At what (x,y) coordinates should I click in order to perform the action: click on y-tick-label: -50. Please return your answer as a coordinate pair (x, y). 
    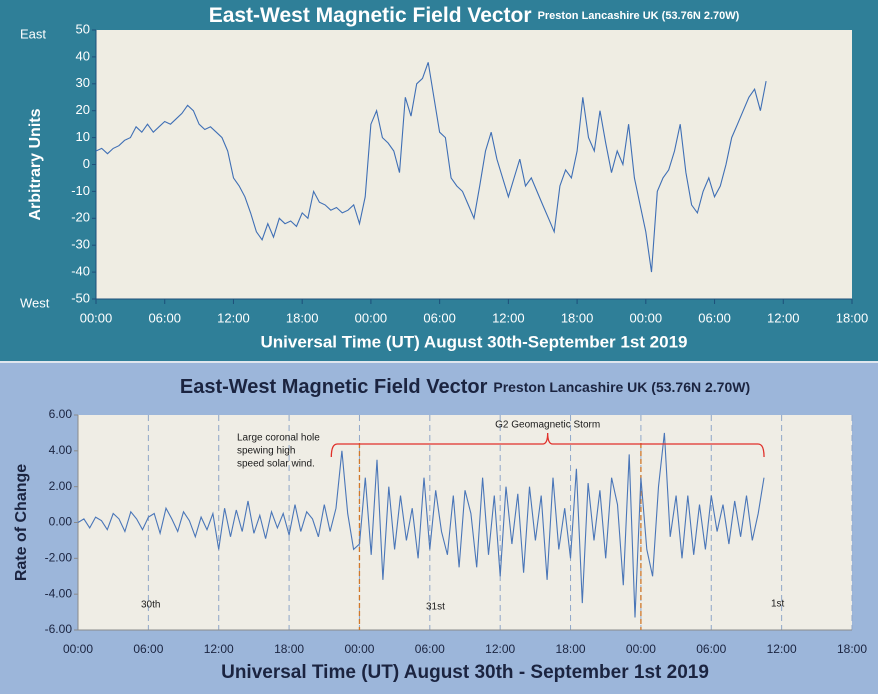
    Looking at the image, I should click on (80, 297).